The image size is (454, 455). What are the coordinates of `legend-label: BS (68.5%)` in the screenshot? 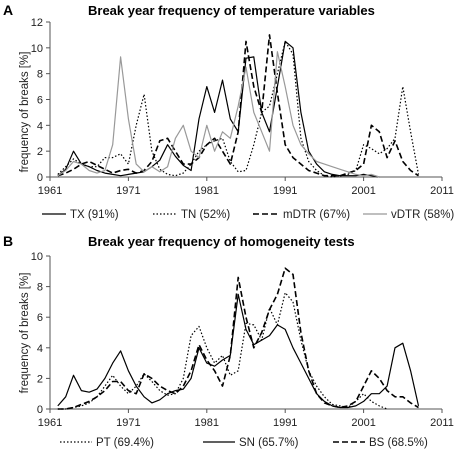 It's located at (398, 443).